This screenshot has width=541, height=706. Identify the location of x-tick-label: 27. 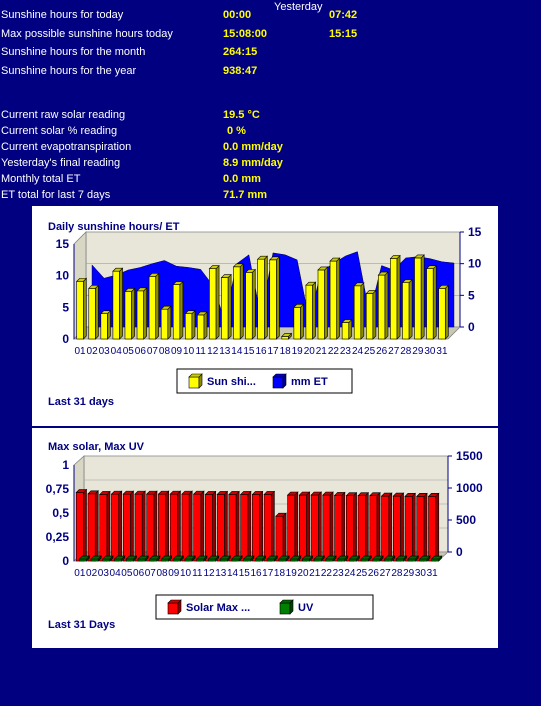
(386, 573).